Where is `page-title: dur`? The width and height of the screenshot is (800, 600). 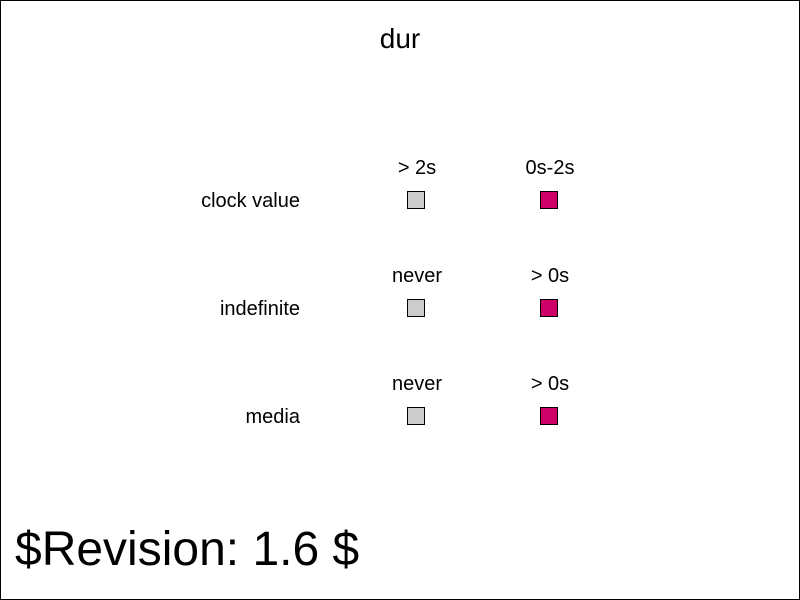
page-title: dur is located at coordinates (400, 38).